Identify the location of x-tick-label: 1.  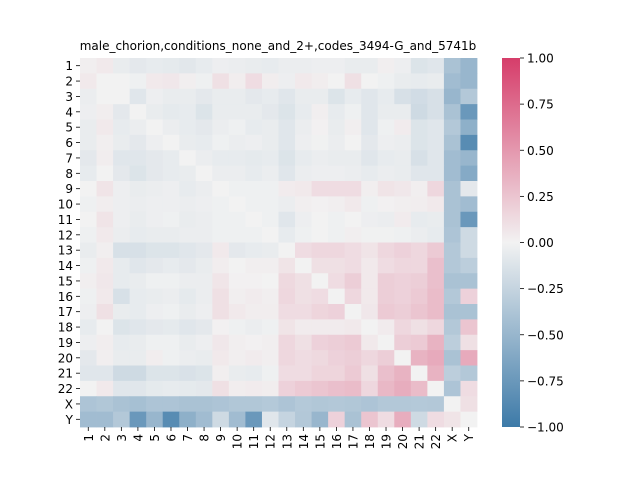
(89, 438).